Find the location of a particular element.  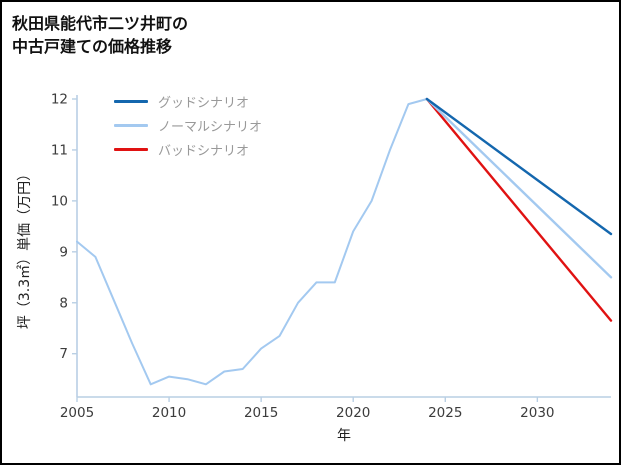

x-tick-label: 2005 is located at coordinates (77, 413).